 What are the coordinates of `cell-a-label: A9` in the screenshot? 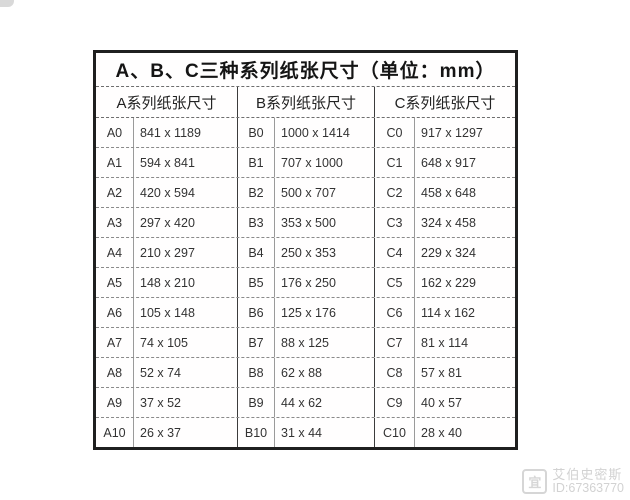 It's located at (115, 402).